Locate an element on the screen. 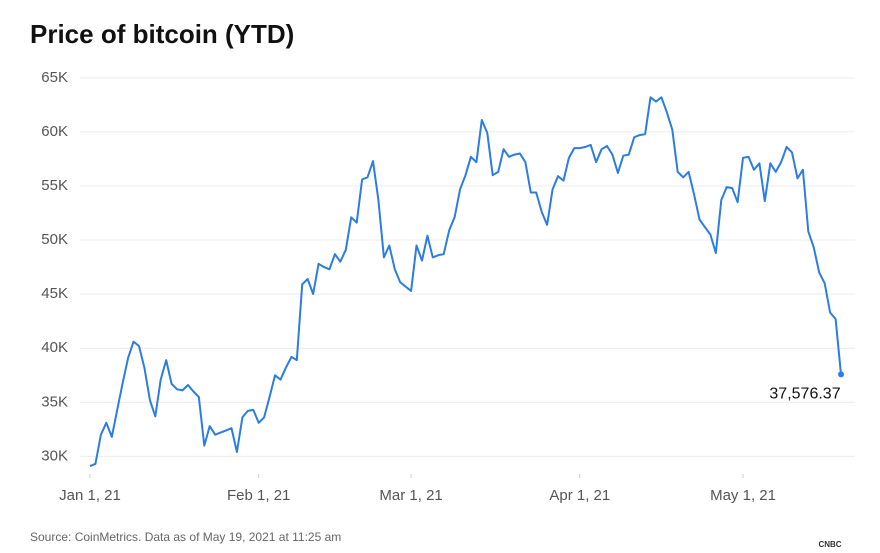 This screenshot has width=880, height=553. y-tick-label: 50K is located at coordinates (54, 239).